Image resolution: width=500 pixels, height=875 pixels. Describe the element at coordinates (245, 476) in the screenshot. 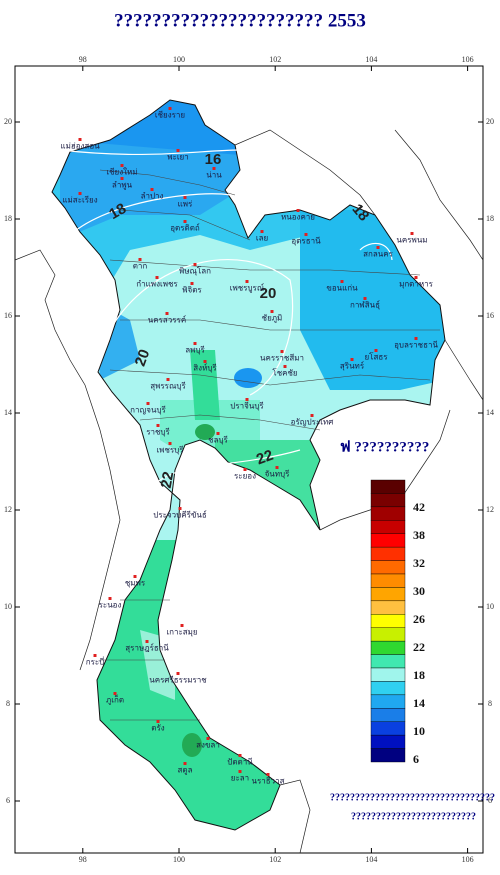

I see `place-name: ระยอง` at that location.